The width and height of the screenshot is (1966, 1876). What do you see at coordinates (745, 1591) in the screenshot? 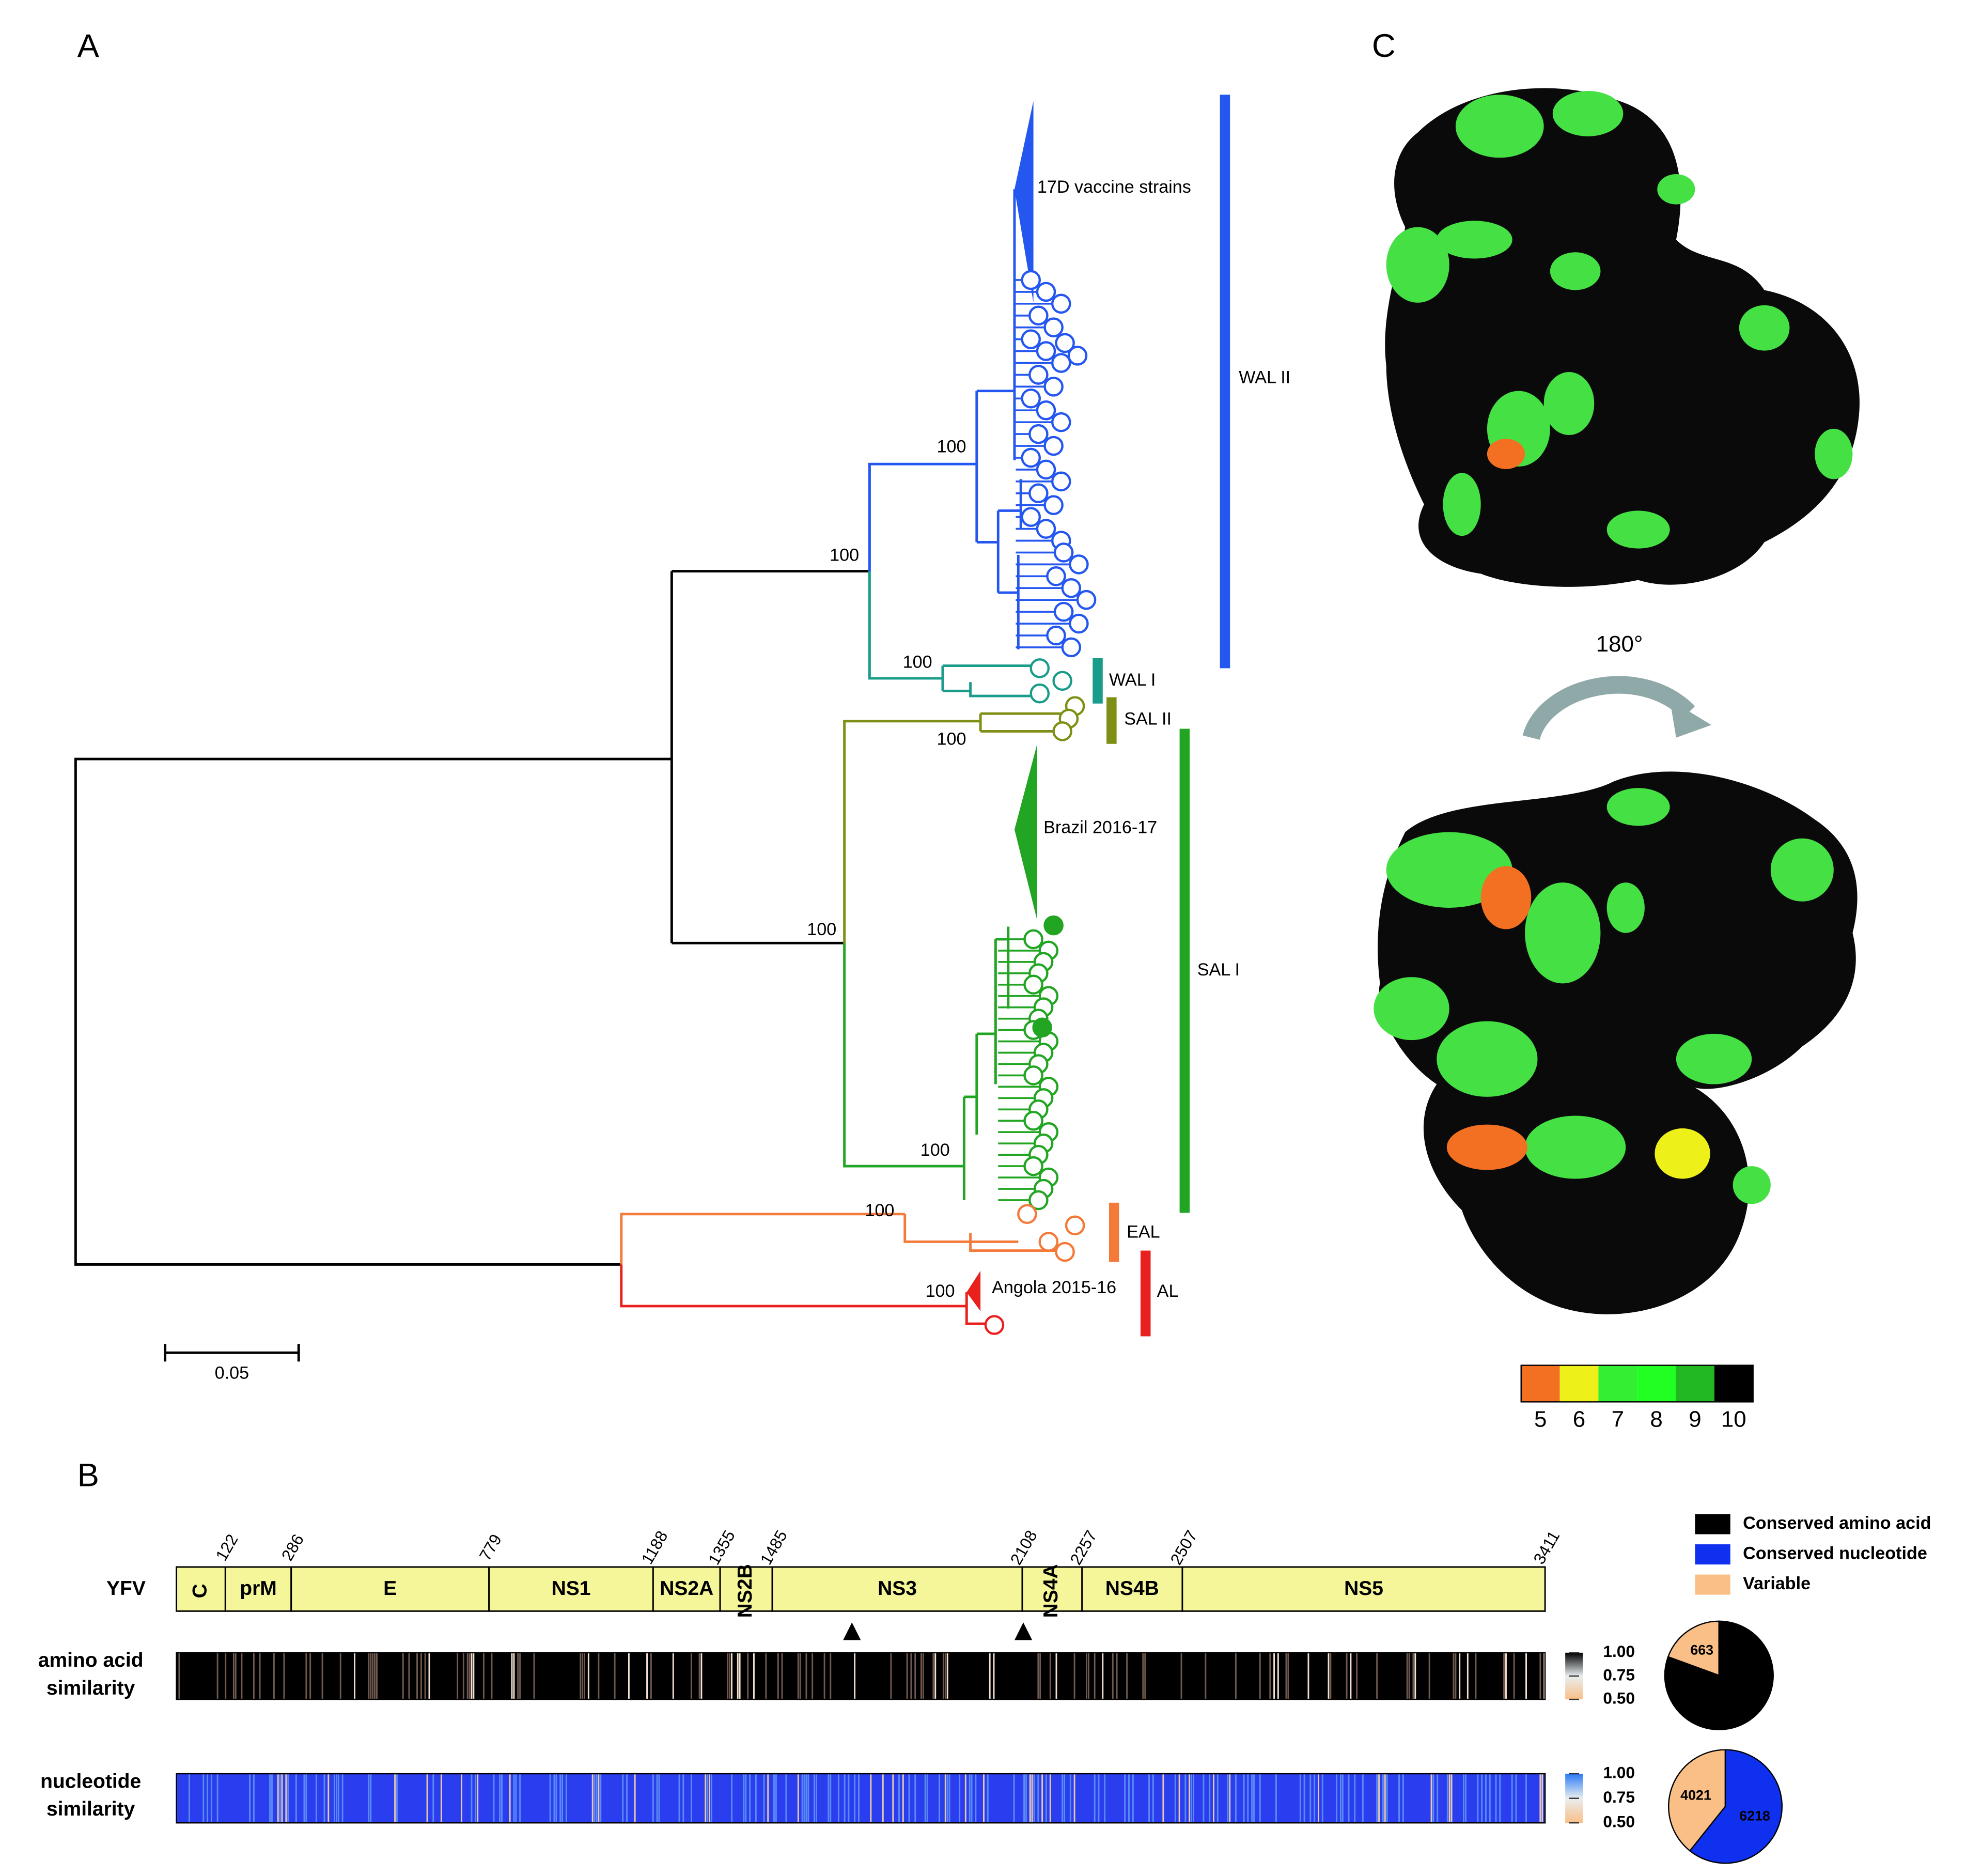
I see `gene-name: NS2B` at bounding box center [745, 1591].